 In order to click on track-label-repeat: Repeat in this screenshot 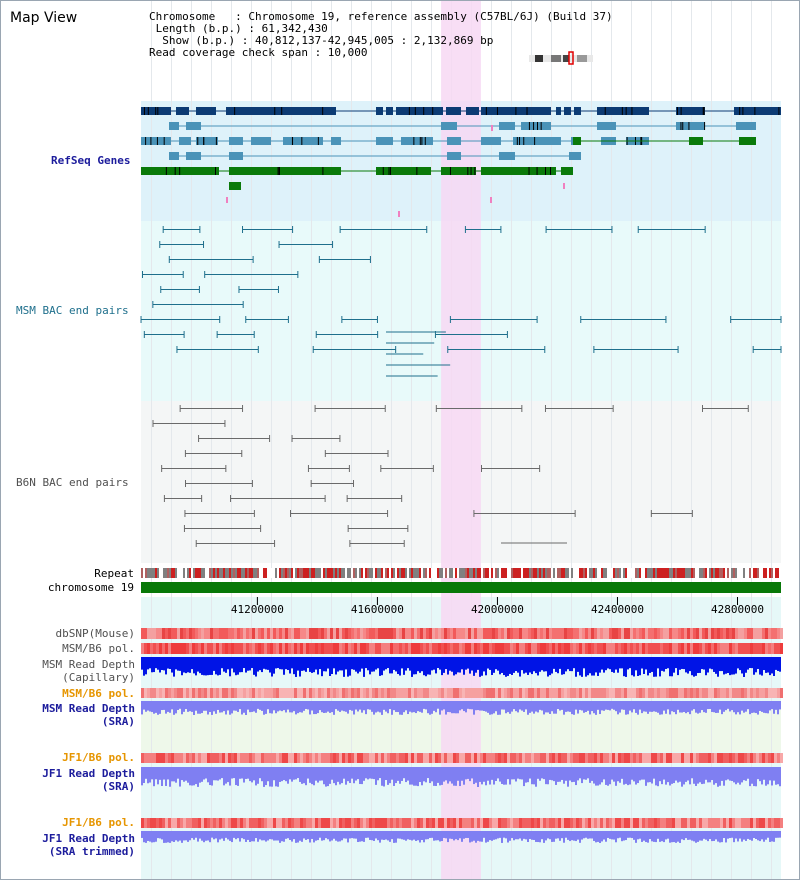, I will do `click(114, 573)`.